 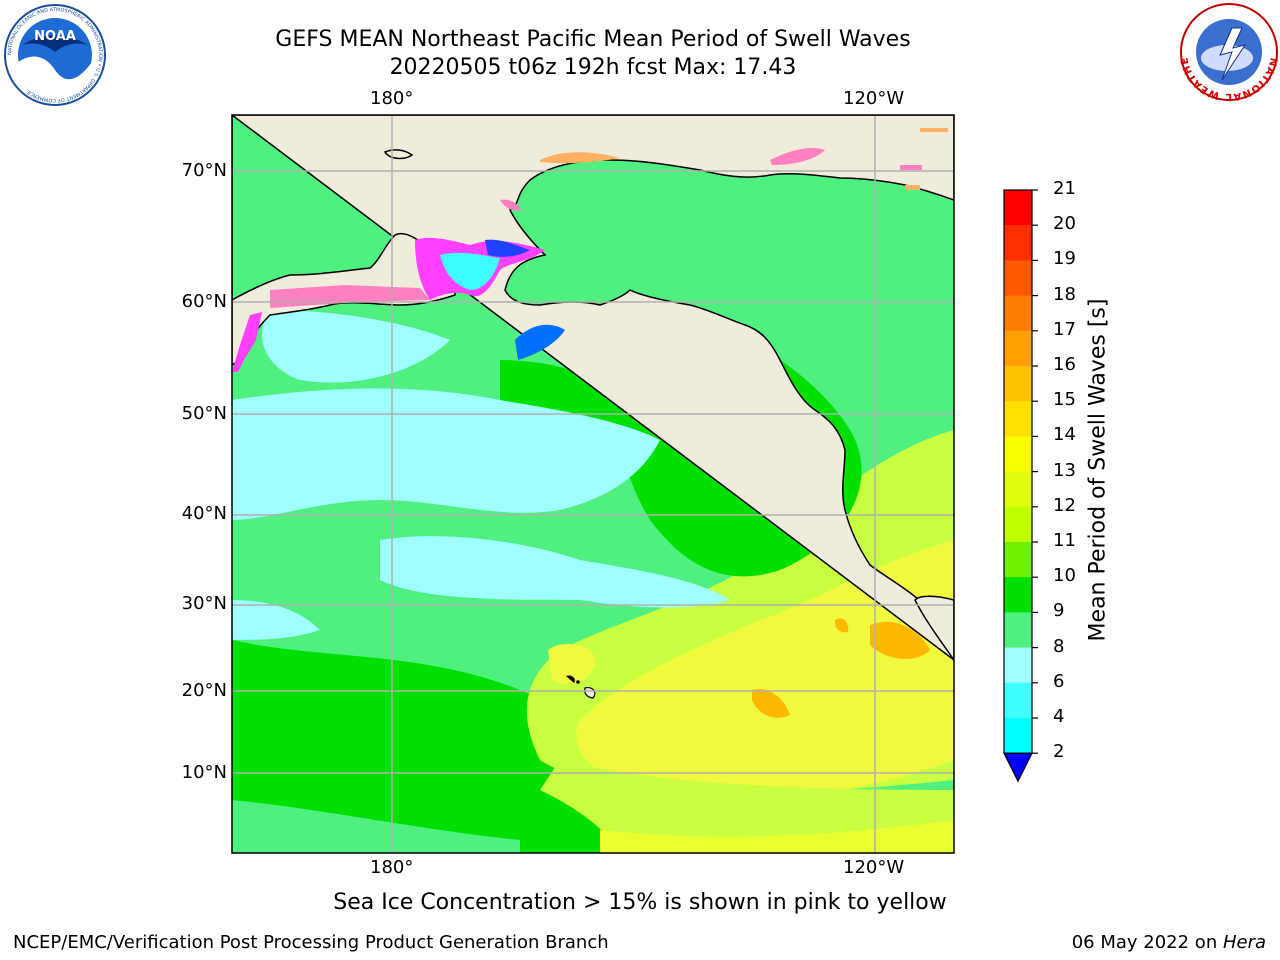 I want to click on nws-logo: NATIONAL WEATHER SERVICE, so click(x=639, y=51).